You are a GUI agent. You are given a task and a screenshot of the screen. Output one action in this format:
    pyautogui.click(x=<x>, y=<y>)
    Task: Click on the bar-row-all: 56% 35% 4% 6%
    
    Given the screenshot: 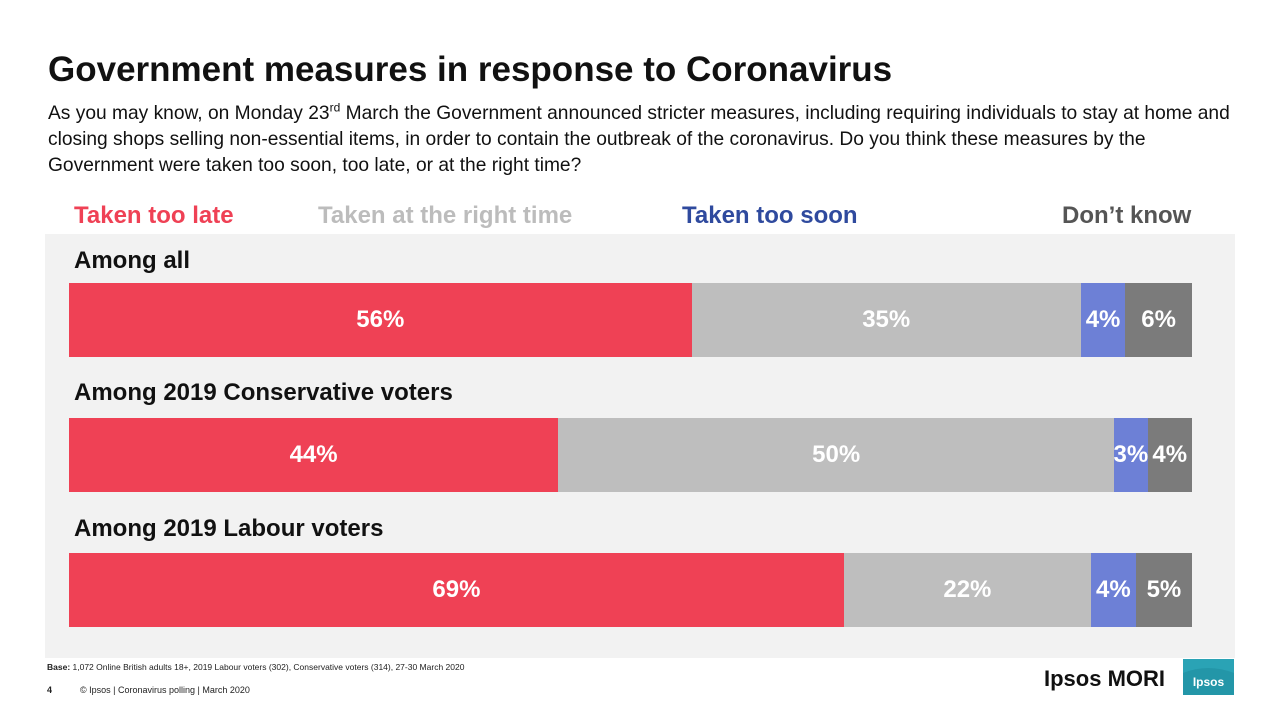 What is the action you would take?
    pyautogui.click(x=630, y=320)
    